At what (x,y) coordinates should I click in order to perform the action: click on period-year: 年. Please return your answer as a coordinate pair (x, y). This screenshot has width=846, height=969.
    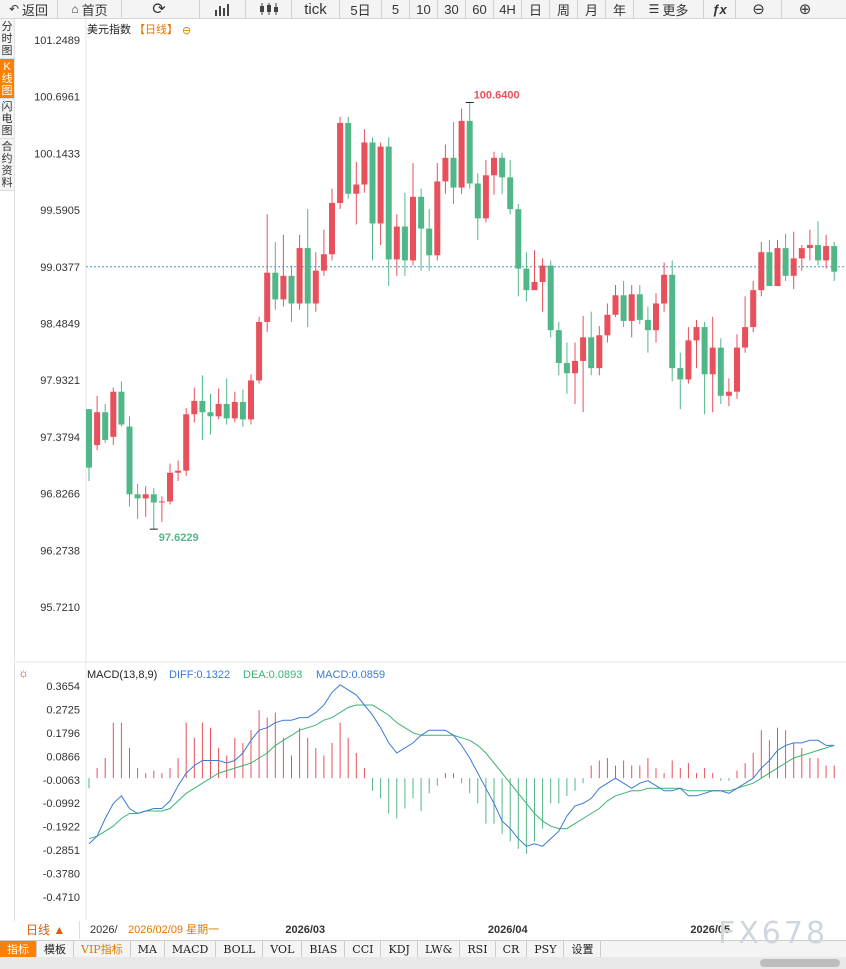
    Looking at the image, I should click on (620, 9).